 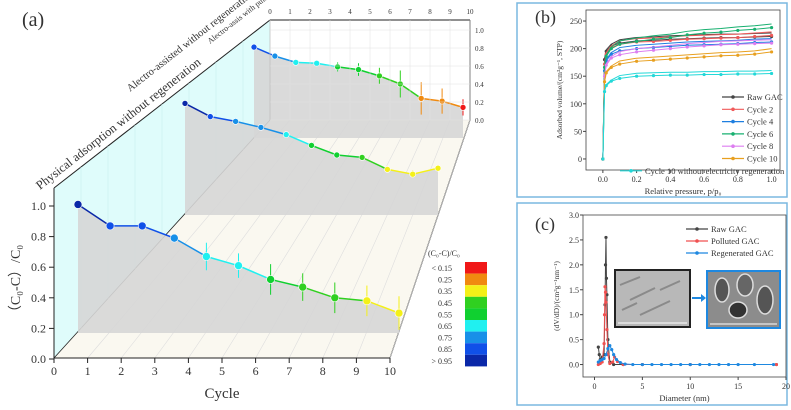 I want to click on x-tick-label: 15, so click(x=738, y=386).